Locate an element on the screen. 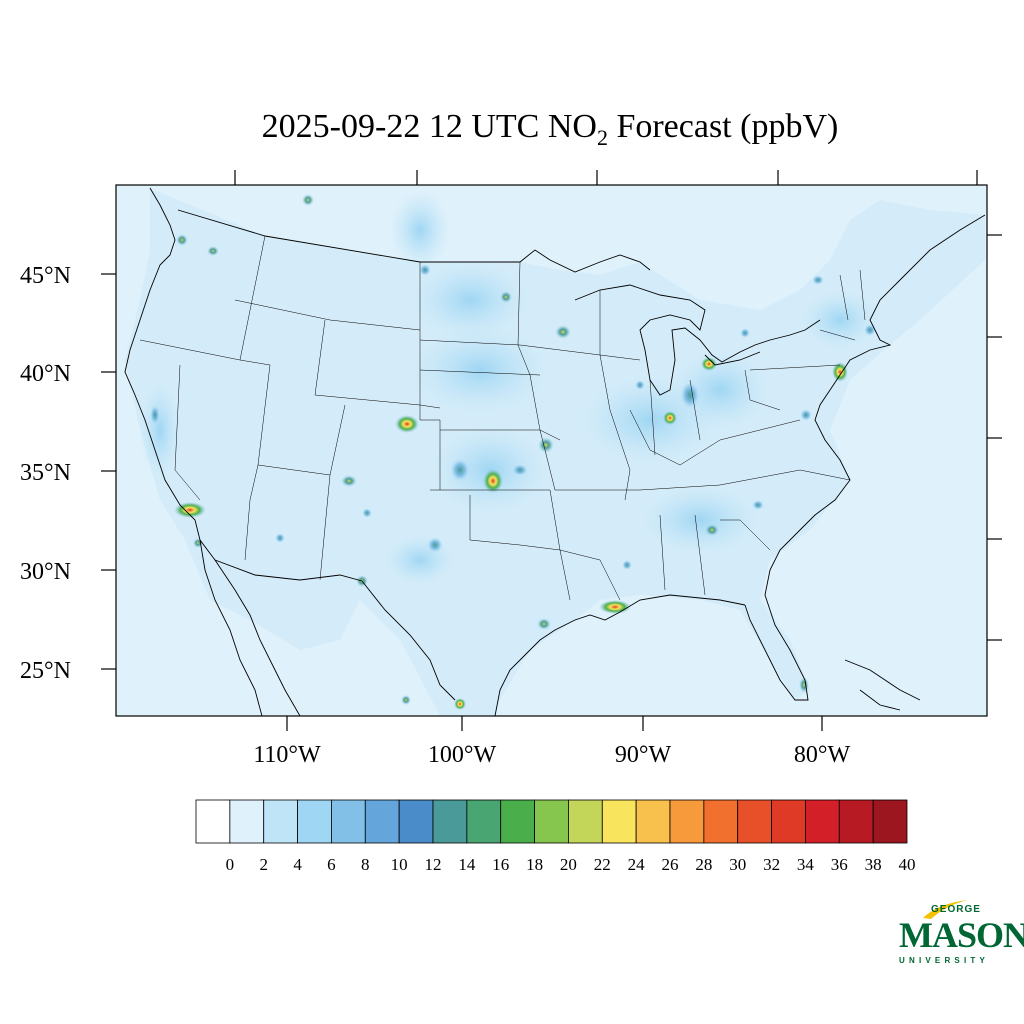 This screenshot has width=1024, height=1024. lon-label-100: 100°W is located at coordinates (462, 755).